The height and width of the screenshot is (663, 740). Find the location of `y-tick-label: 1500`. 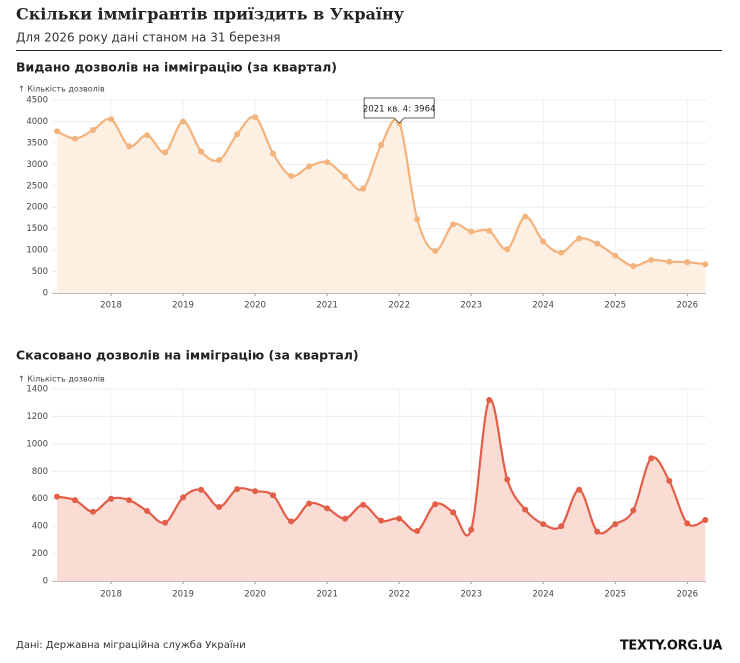

y-tick-label: 1500 is located at coordinates (37, 229).